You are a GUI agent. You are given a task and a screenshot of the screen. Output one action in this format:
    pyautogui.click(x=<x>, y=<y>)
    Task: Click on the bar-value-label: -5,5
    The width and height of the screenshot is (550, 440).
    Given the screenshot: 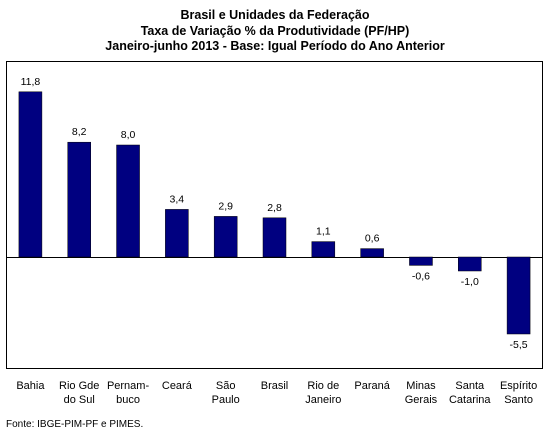 What is the action you would take?
    pyautogui.click(x=519, y=345)
    